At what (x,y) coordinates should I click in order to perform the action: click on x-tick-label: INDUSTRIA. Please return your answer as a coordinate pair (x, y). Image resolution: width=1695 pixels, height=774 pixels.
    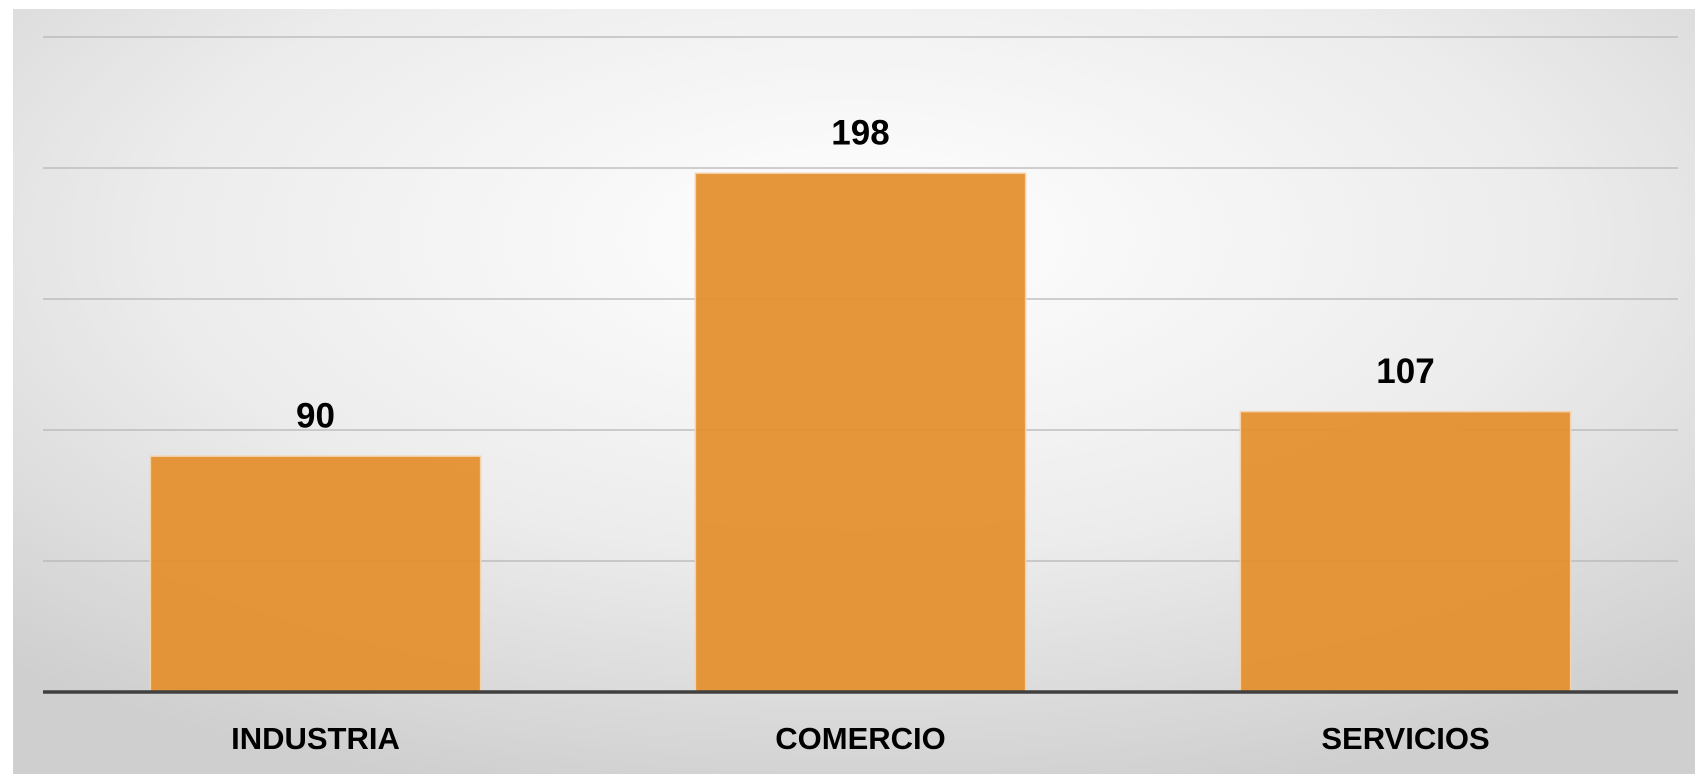
    Looking at the image, I should click on (315, 738).